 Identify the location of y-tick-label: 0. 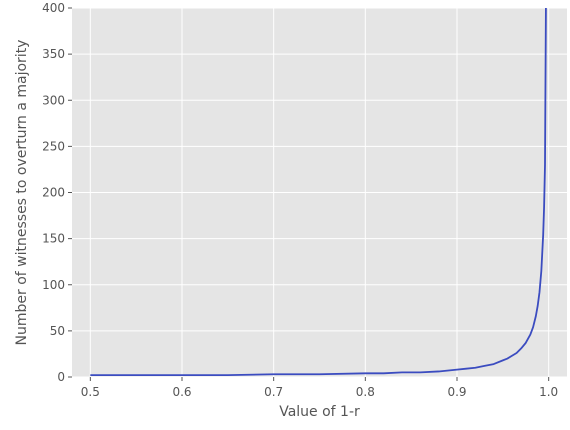
(61, 377).